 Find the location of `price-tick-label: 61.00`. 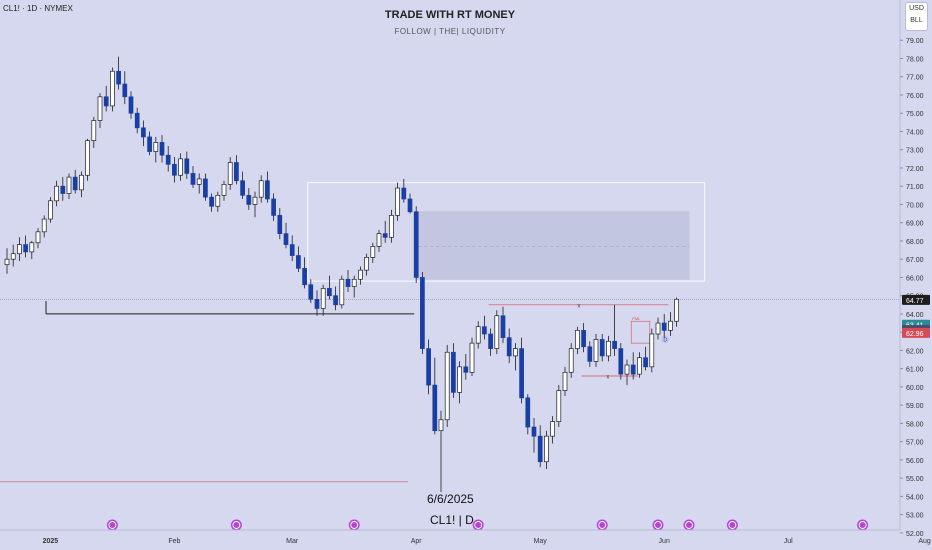

price-tick-label: 61.00 is located at coordinates (915, 370).